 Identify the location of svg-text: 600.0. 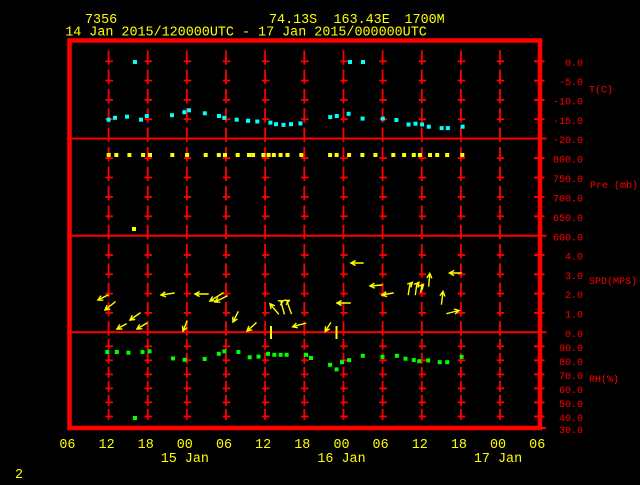
(568, 238).